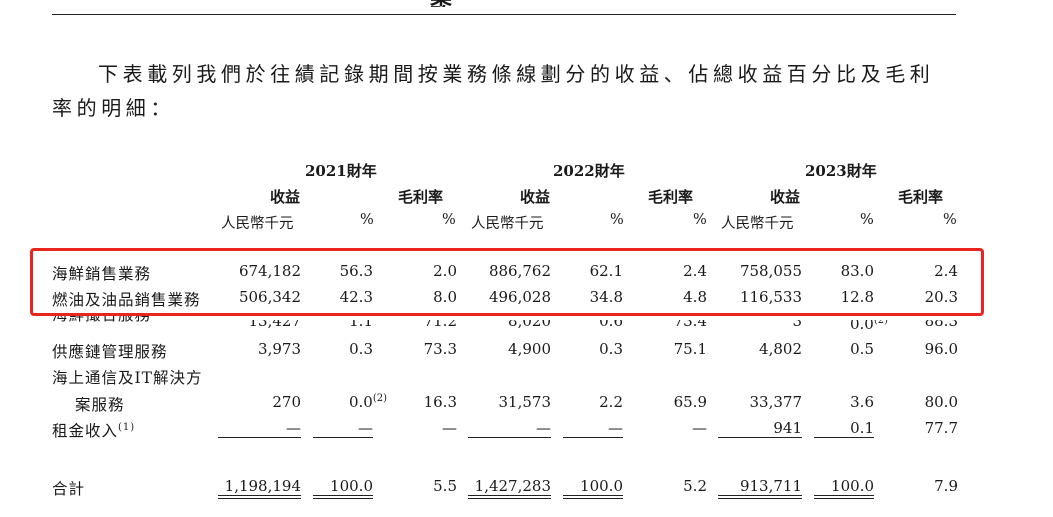 This screenshot has height=517, width=1053. I want to click on margin-header-2021: 毛利率, so click(421, 197).